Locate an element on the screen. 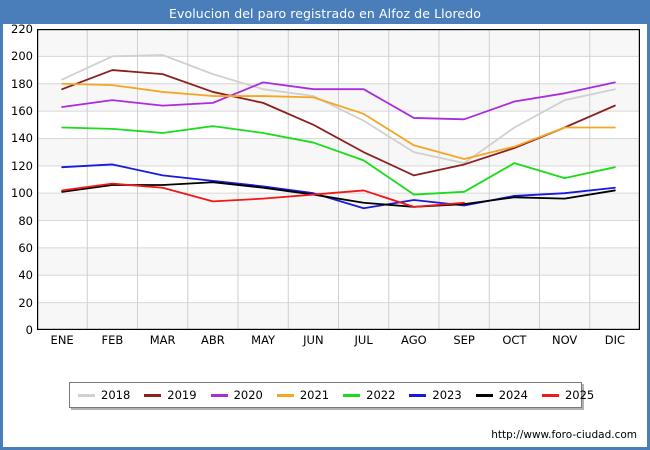 The image size is (650, 450). legend-item-label: 2025 is located at coordinates (579, 395).